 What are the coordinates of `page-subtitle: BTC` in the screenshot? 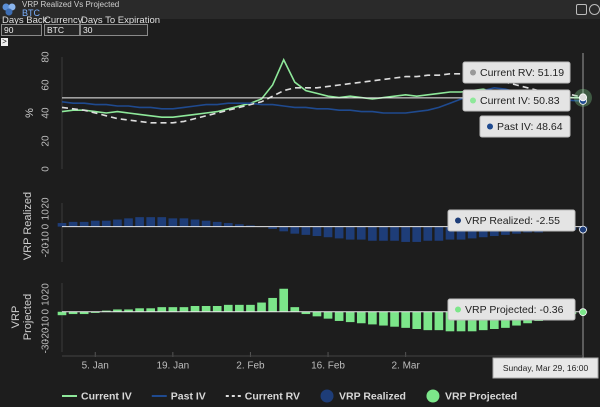 It's located at (31, 13).